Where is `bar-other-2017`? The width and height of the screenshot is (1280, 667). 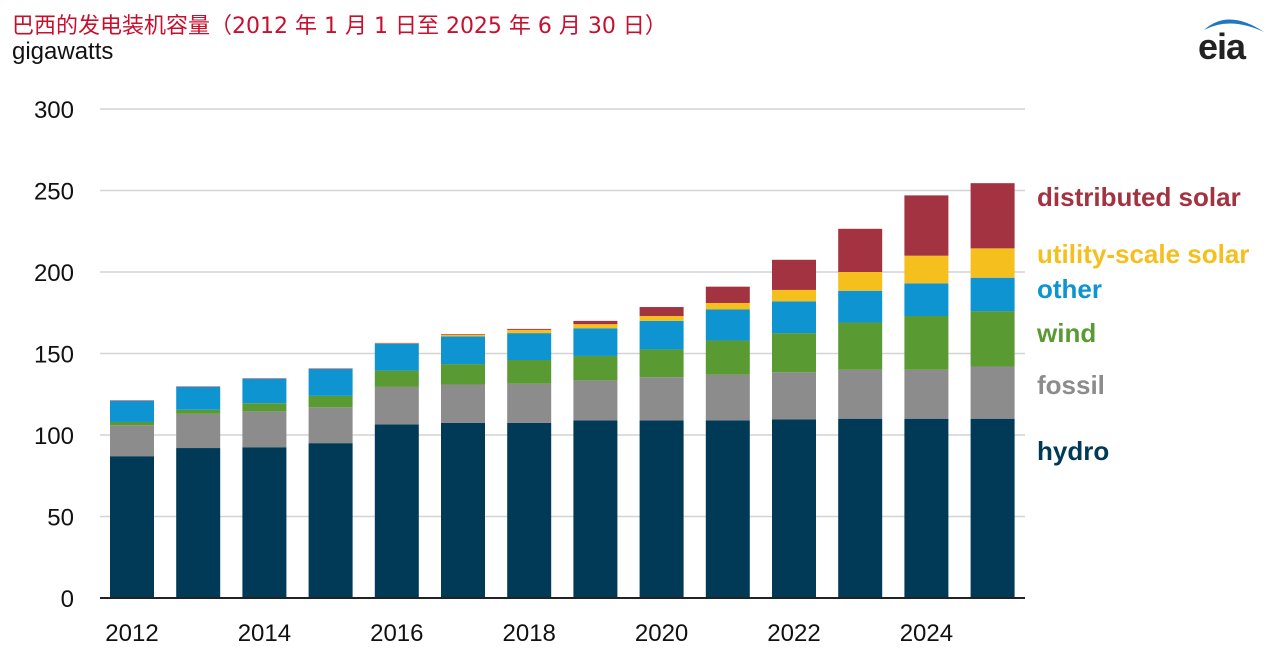
bar-other-2017 is located at coordinates (463, 350).